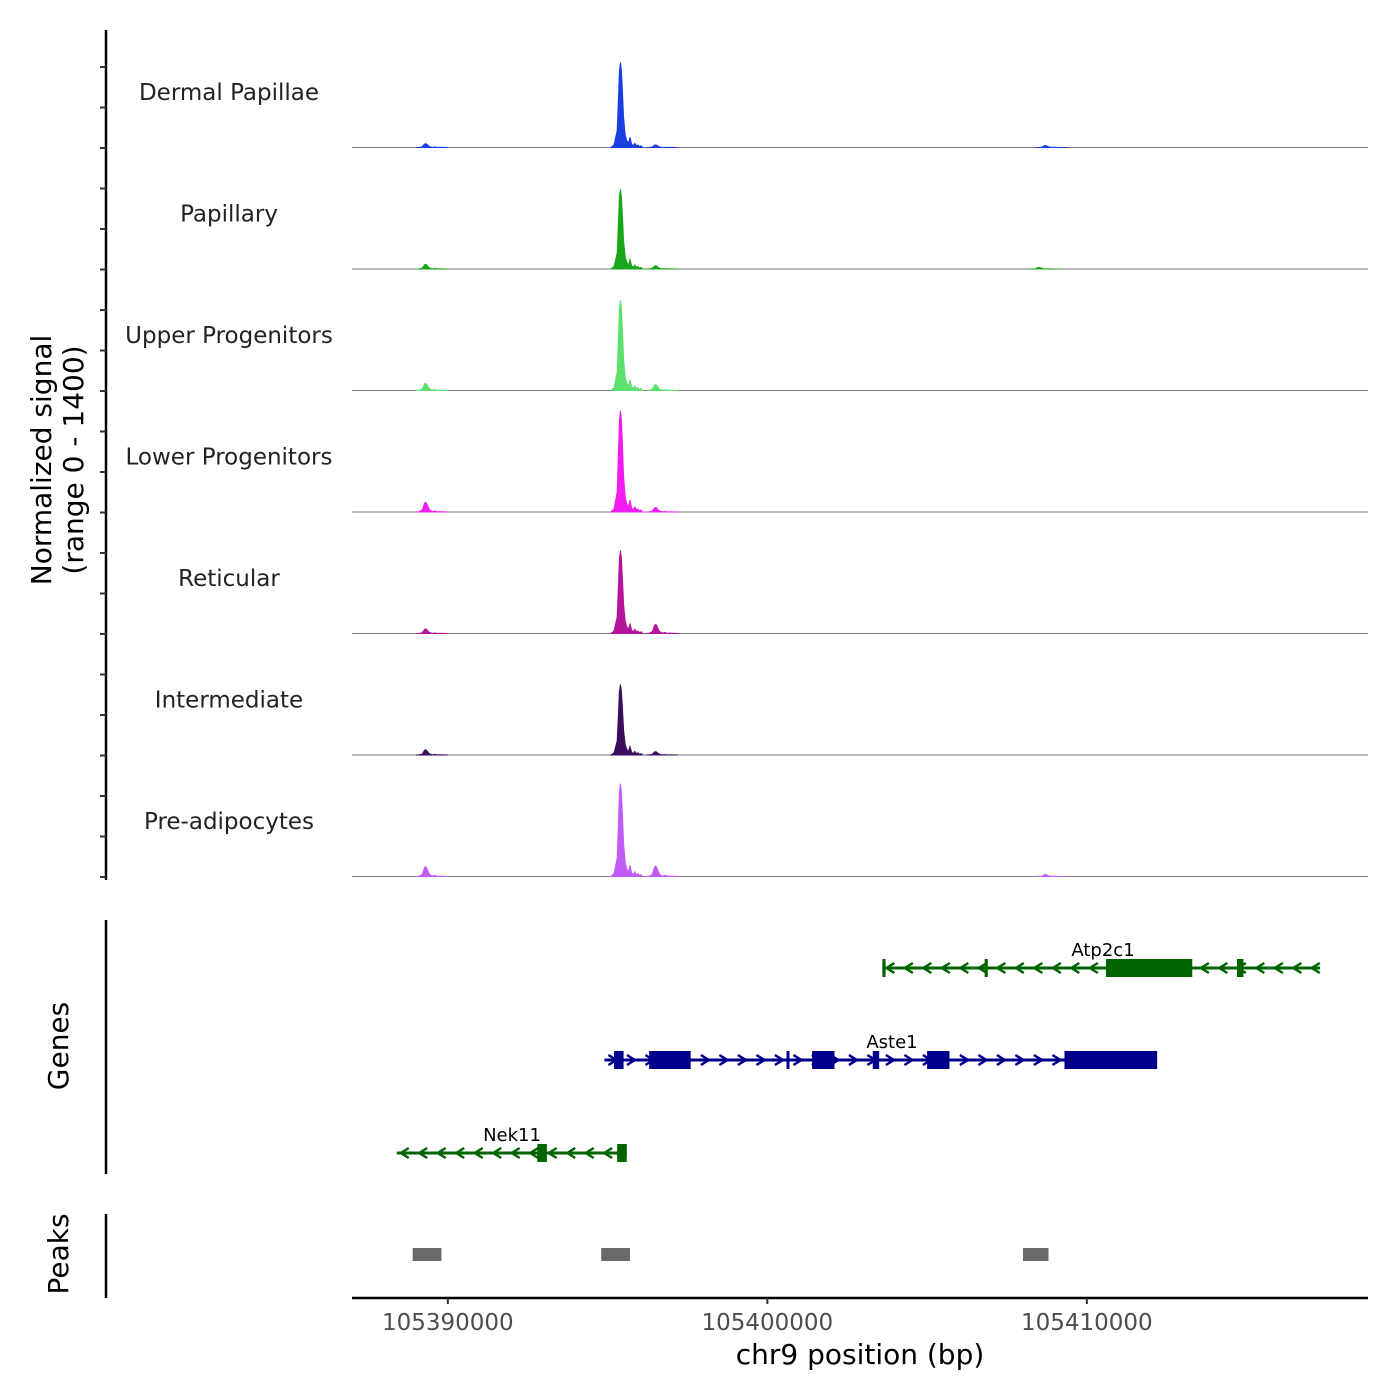 The width and height of the screenshot is (1400, 1400). Describe the element at coordinates (1087, 1323) in the screenshot. I see `x-tick-label: 105410000` at that location.